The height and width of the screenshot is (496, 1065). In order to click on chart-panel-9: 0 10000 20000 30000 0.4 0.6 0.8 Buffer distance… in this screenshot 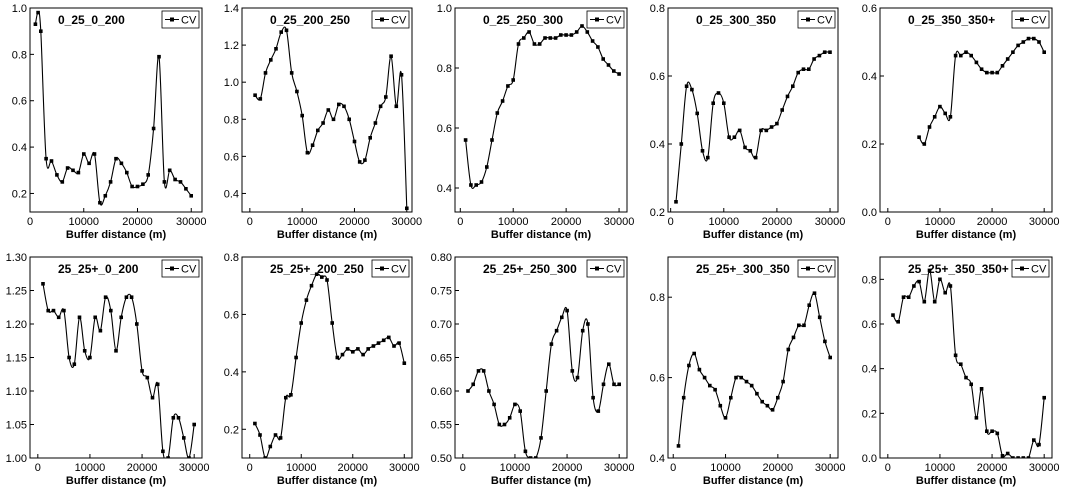, I will do `click(747, 371)`.